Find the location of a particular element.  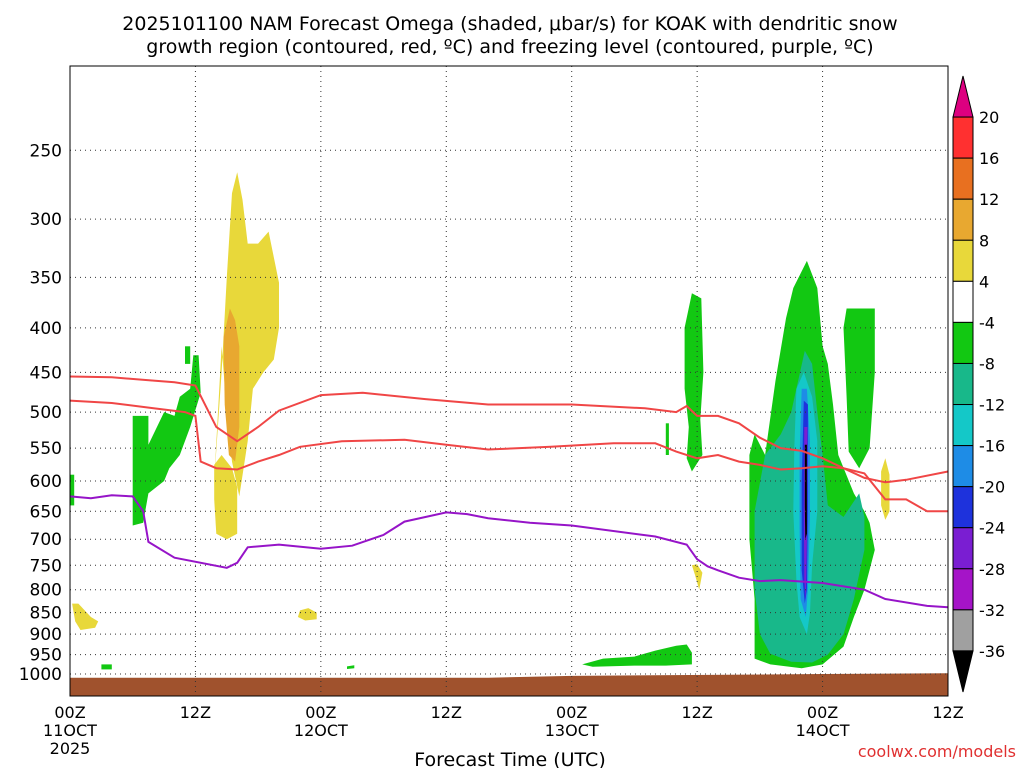

y-tick-label-500: 500 is located at coordinates (46, 413).